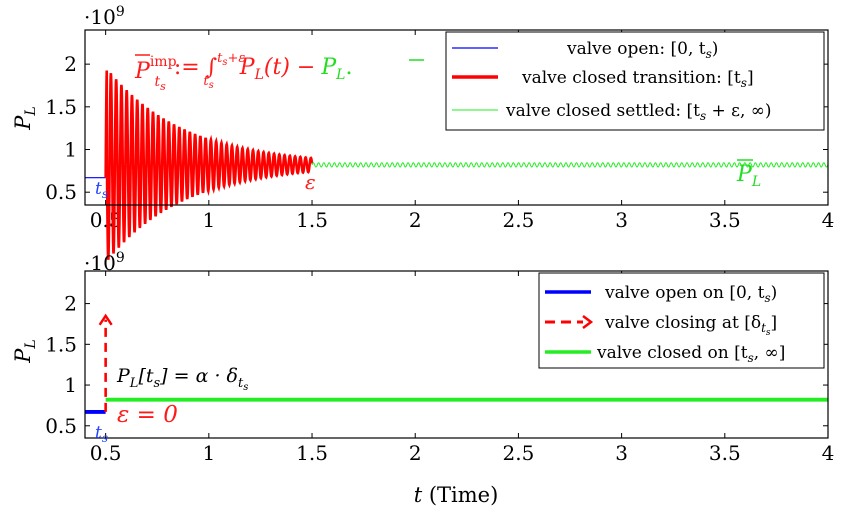  Describe the element at coordinates (312, 220) in the screenshot. I see `top-xtick-label: 1.5` at that location.